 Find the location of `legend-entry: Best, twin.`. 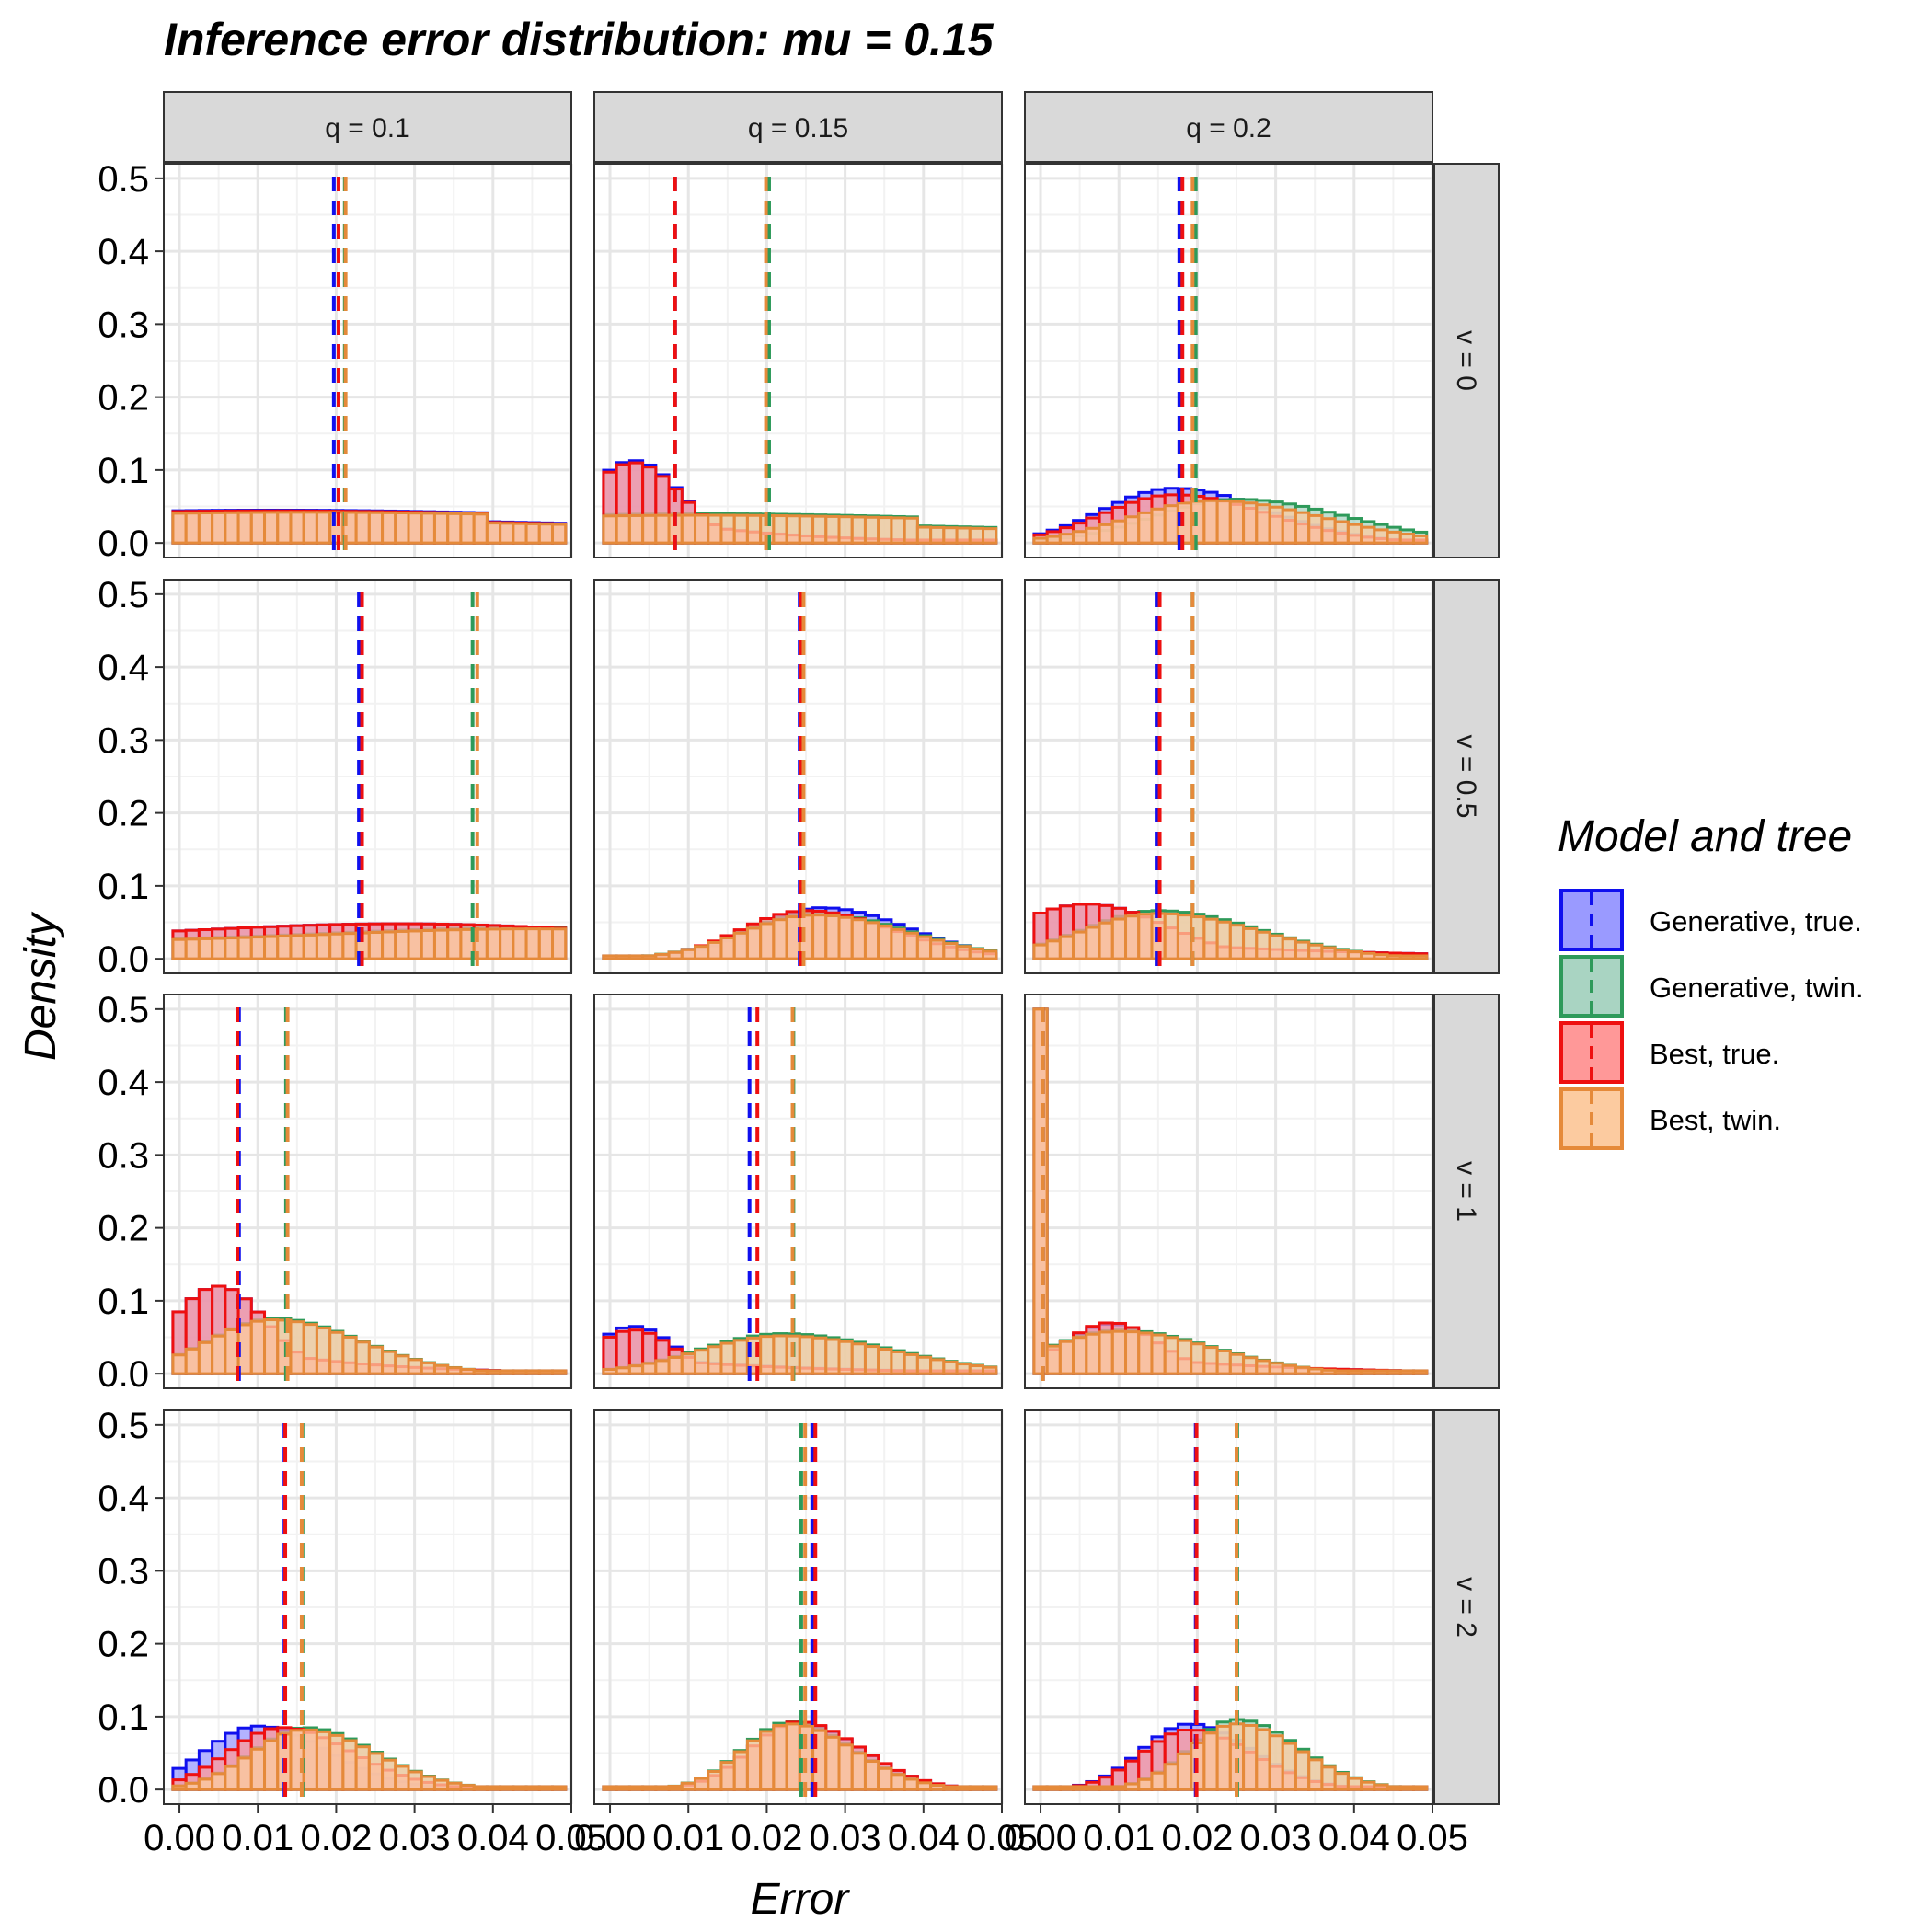

legend-entry: Best, twin. is located at coordinates (1670, 1118).